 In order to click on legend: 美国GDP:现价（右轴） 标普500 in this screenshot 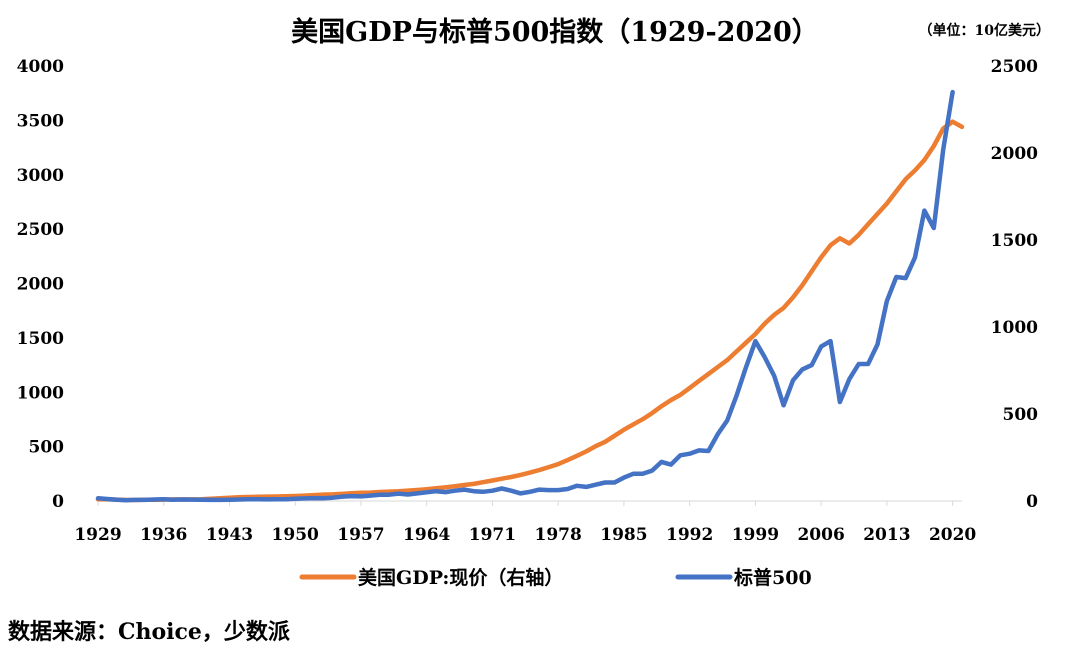, I will do `click(555, 577)`.